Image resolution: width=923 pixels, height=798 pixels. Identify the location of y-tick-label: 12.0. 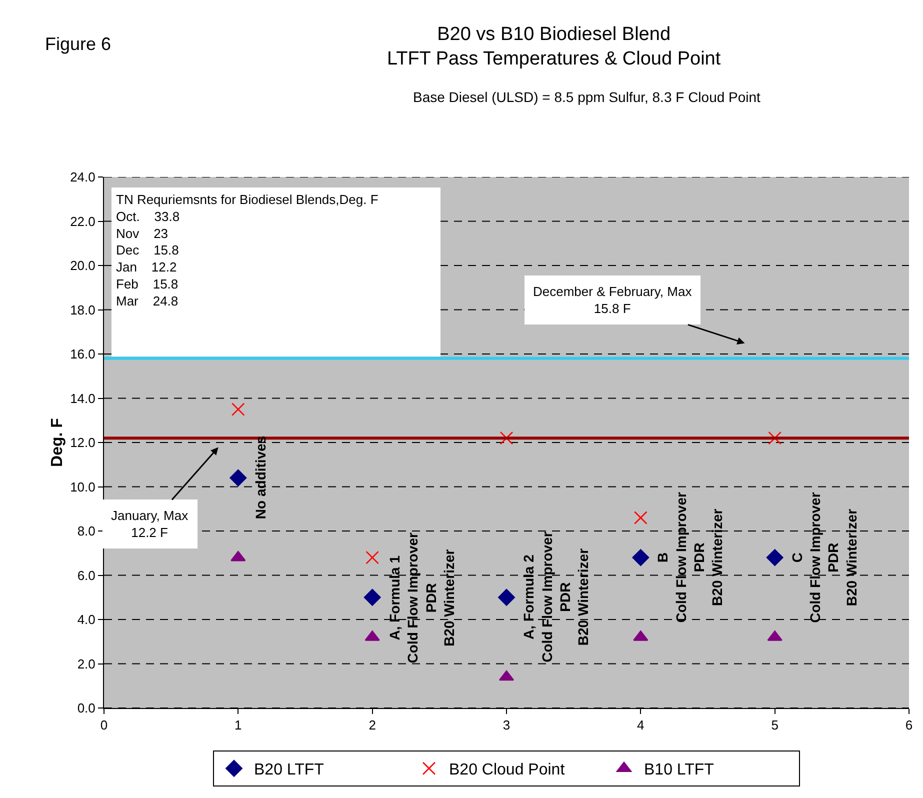
(83, 442).